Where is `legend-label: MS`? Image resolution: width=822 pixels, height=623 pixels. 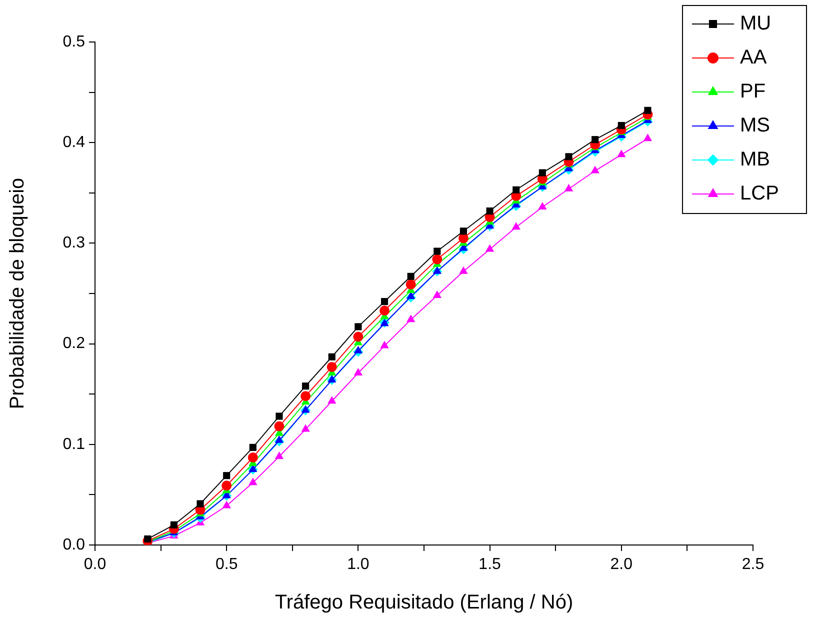
legend-label: MS is located at coordinates (755, 125).